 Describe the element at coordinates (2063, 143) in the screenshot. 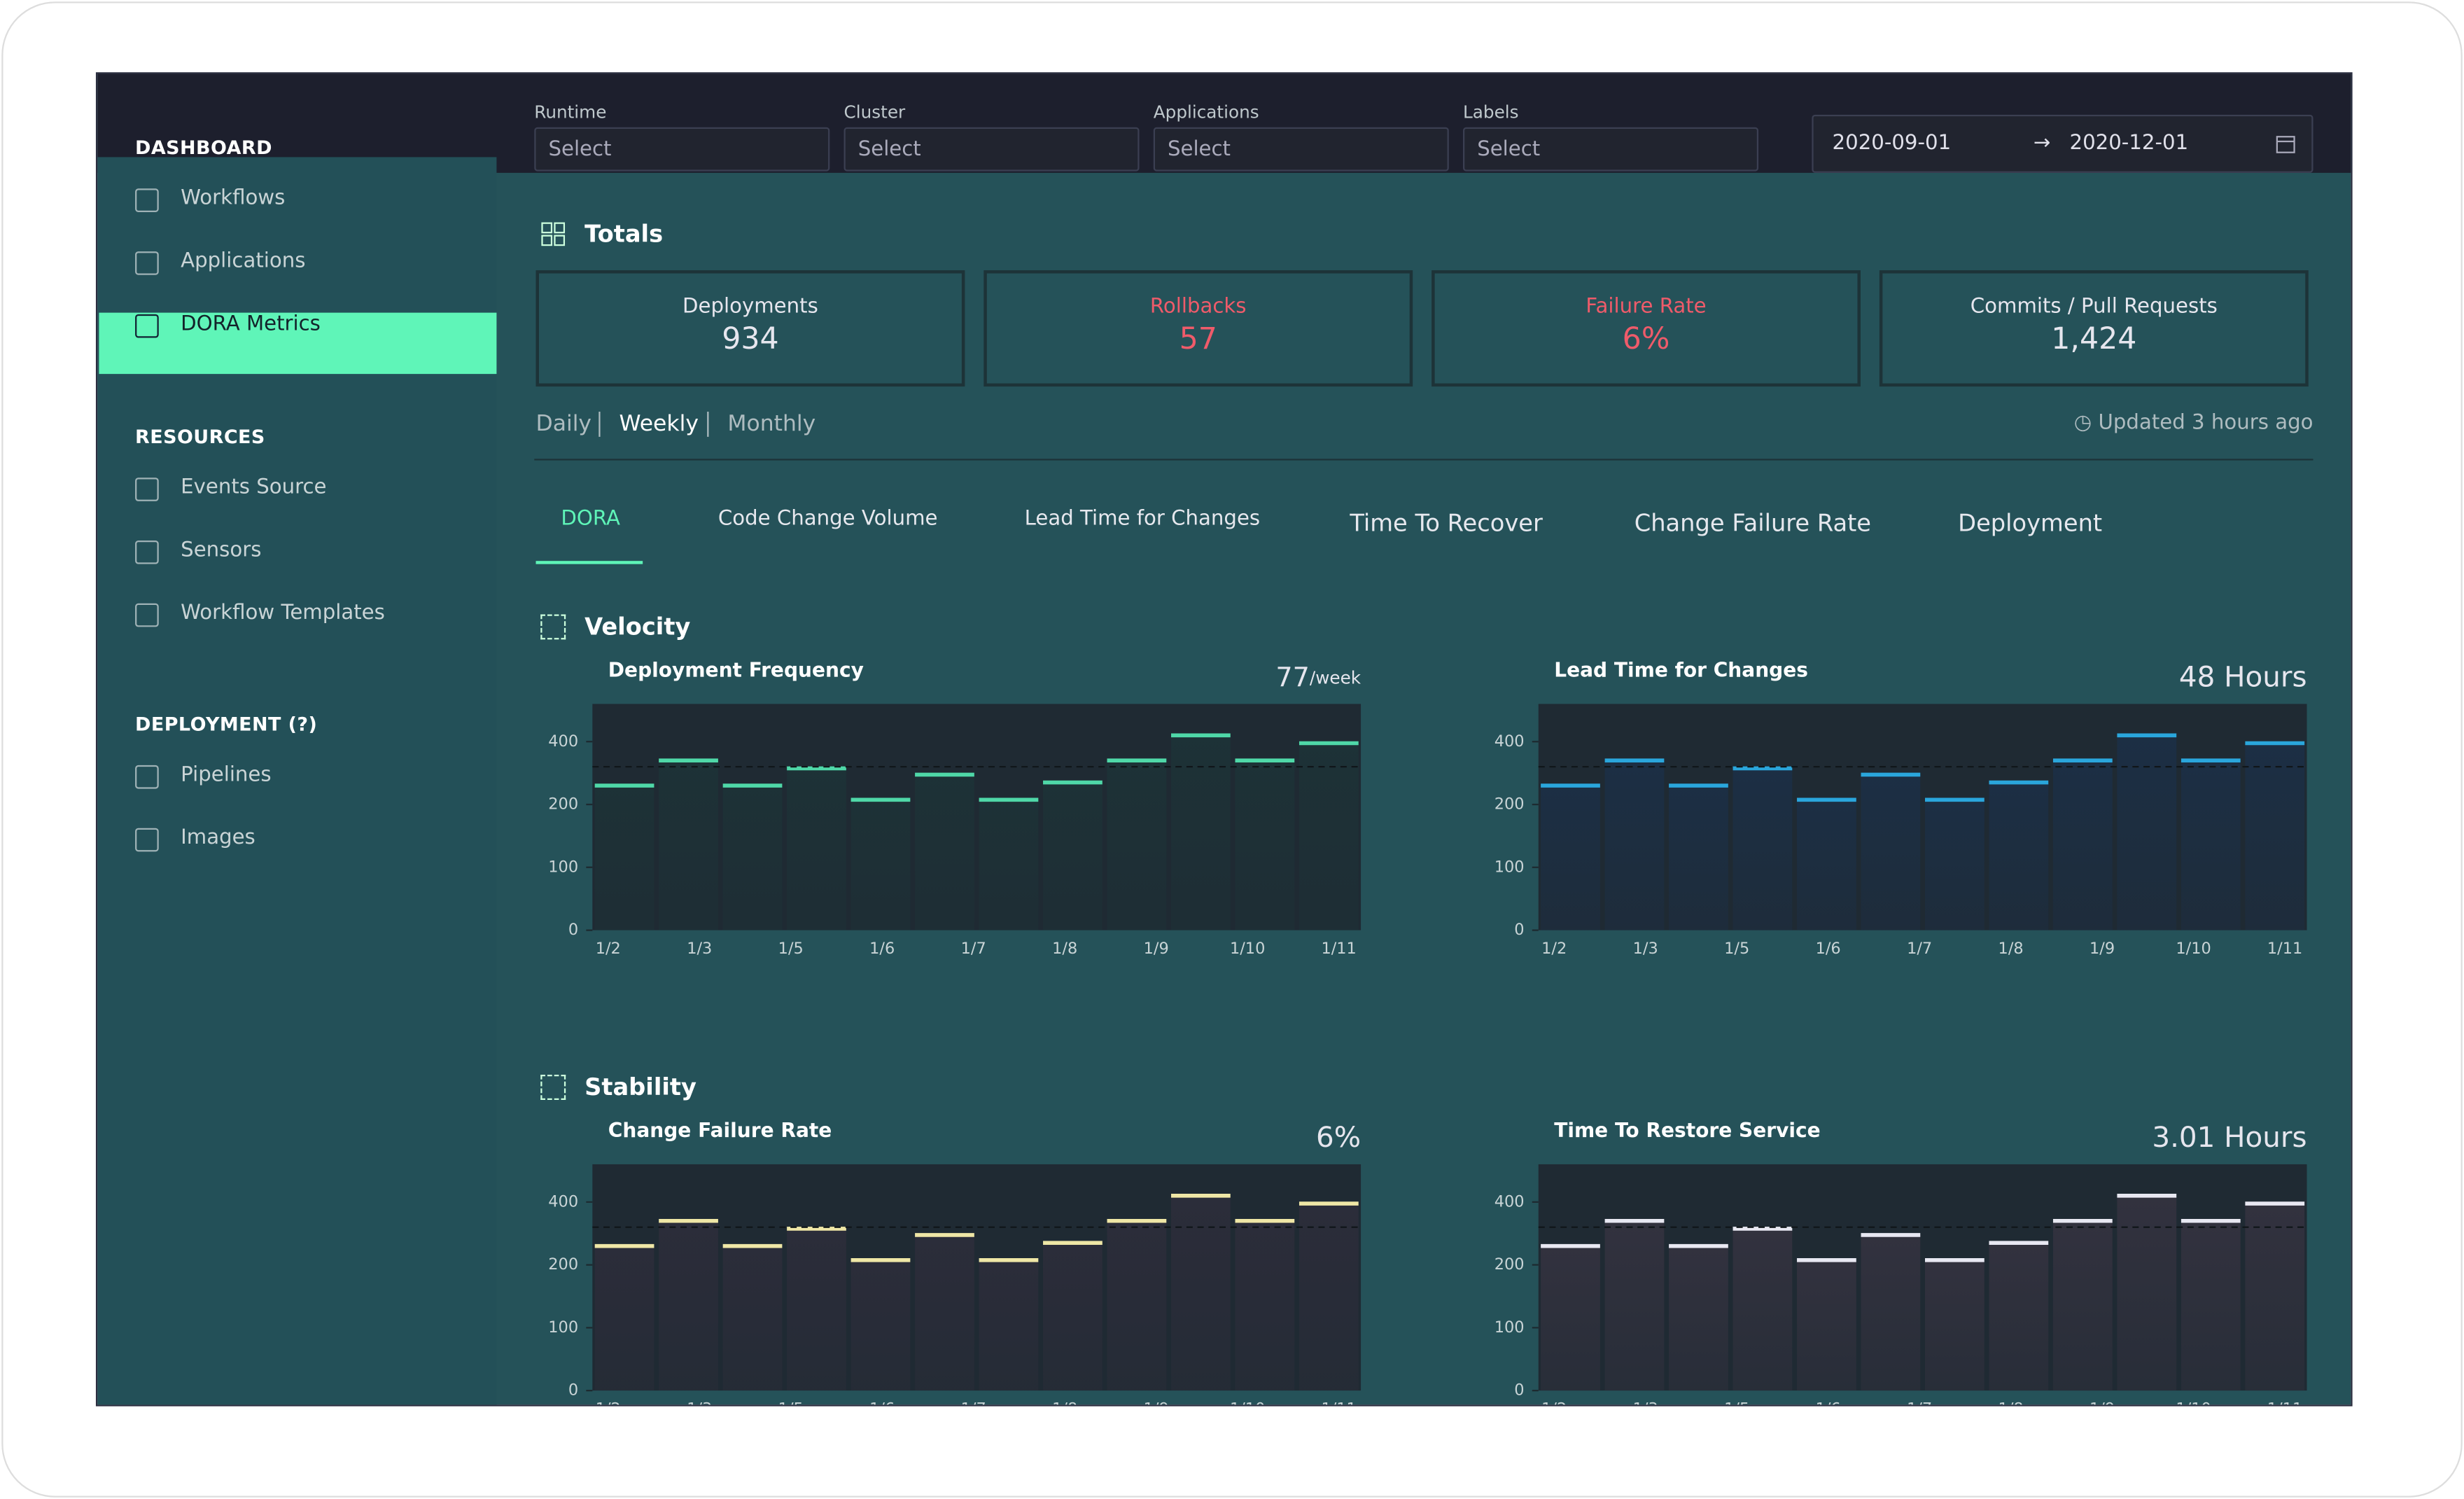

I see `date-range: 2020-09-01 → 2020-12-01` at that location.